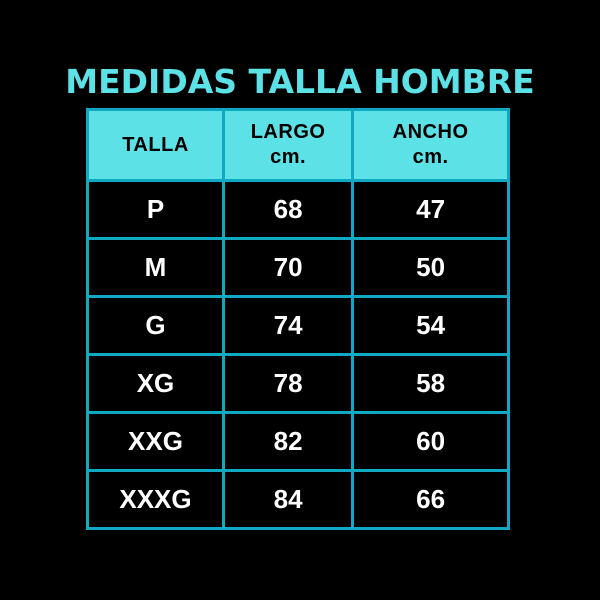  I want to click on page-title: MEDIDAS TALLA HOMBRE, so click(300, 81).